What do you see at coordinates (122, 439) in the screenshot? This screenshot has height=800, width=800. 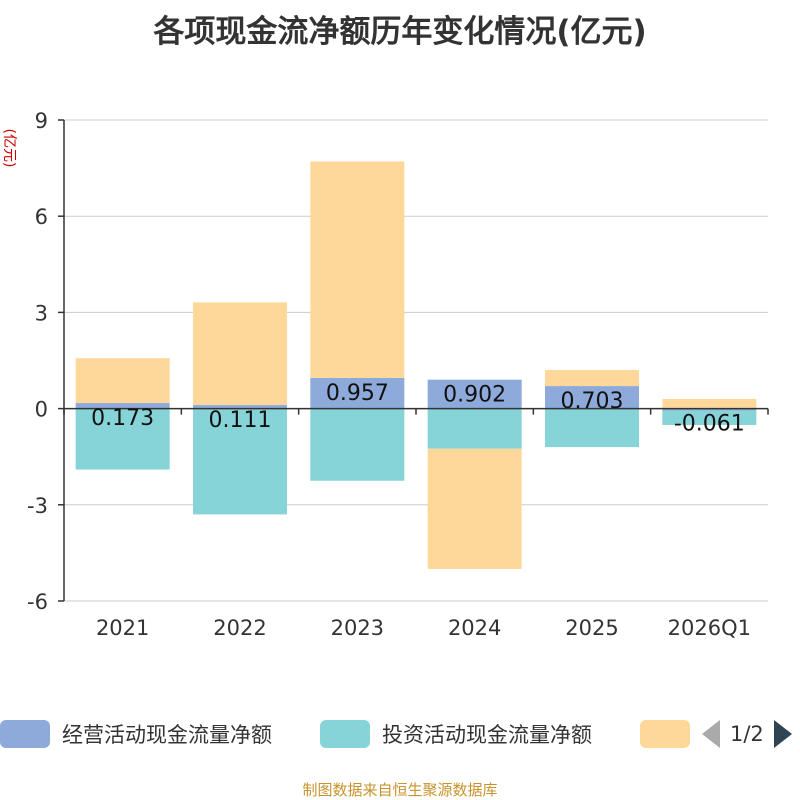 I see `bar-series-1-2021` at bounding box center [122, 439].